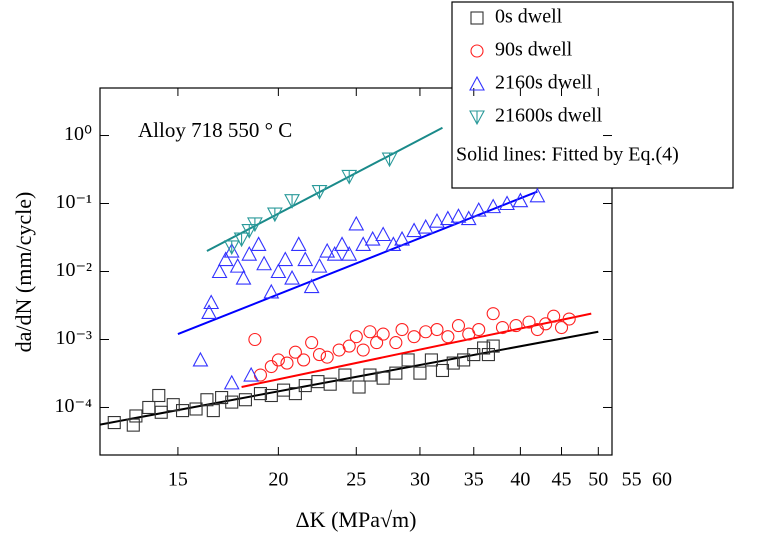 The height and width of the screenshot is (535, 784). What do you see at coordinates (562, 480) in the screenshot?
I see `x-tick-label: 45` at bounding box center [562, 480].